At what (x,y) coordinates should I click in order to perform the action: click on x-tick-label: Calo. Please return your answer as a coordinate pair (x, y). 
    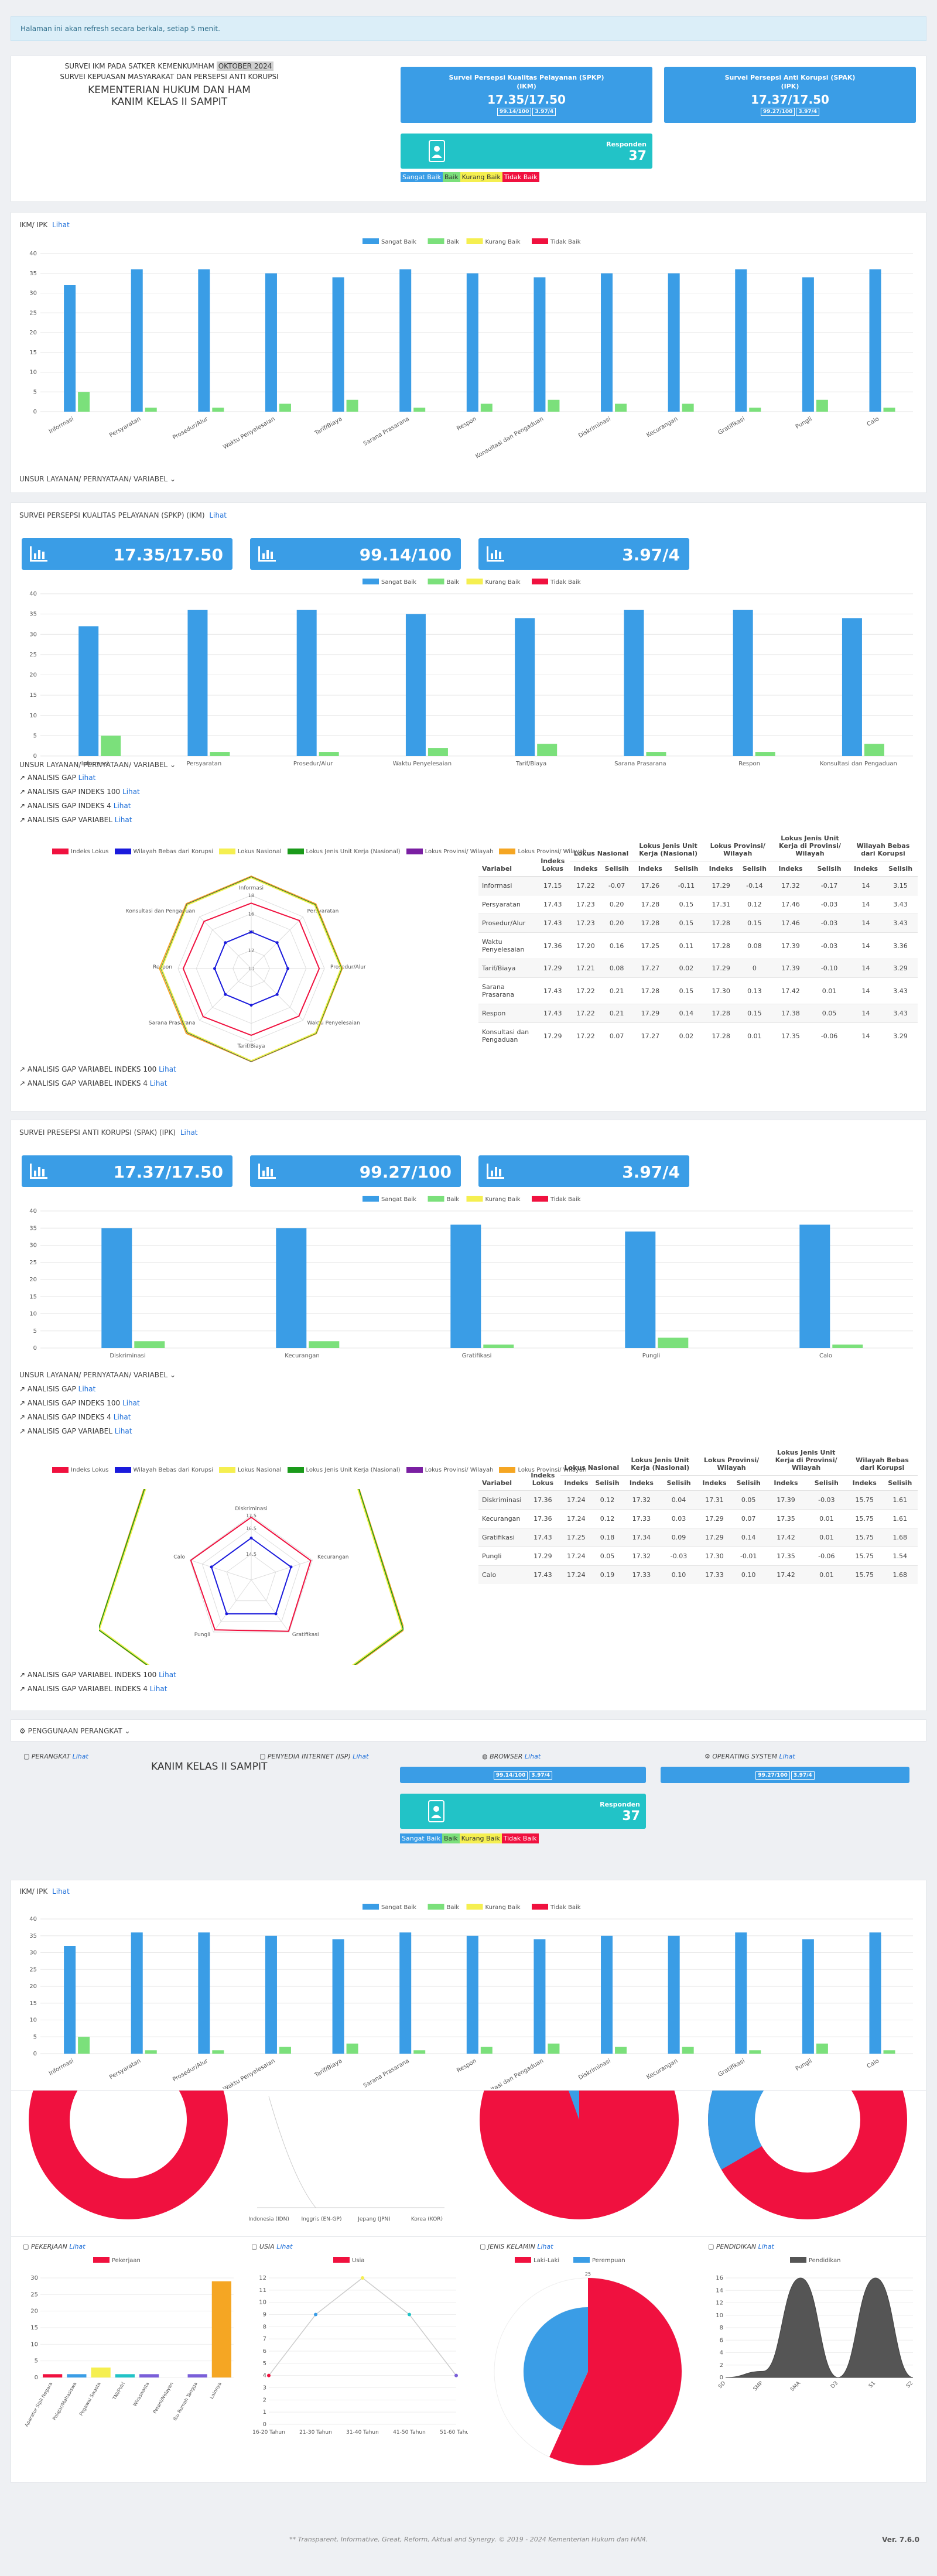
    Looking at the image, I should click on (873, 422).